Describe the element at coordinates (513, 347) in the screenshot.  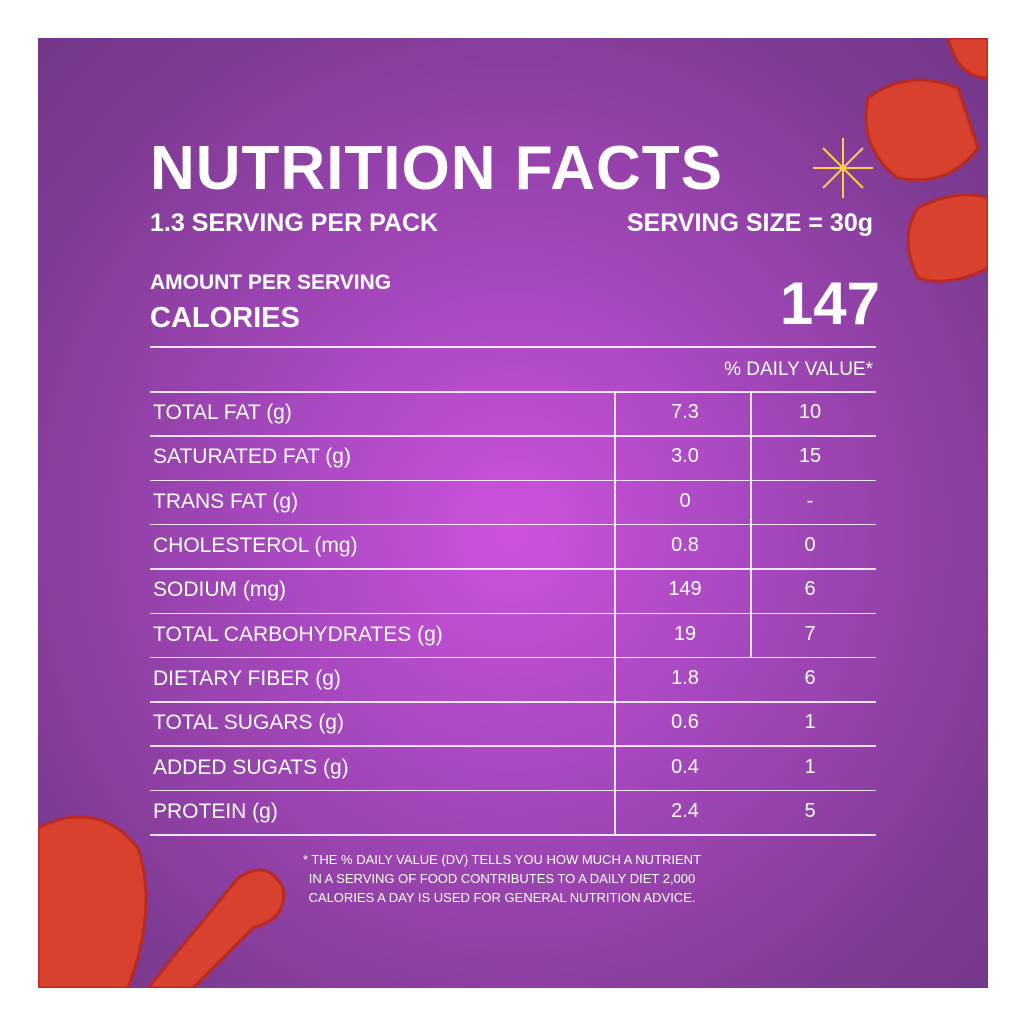
I see `divider` at that location.